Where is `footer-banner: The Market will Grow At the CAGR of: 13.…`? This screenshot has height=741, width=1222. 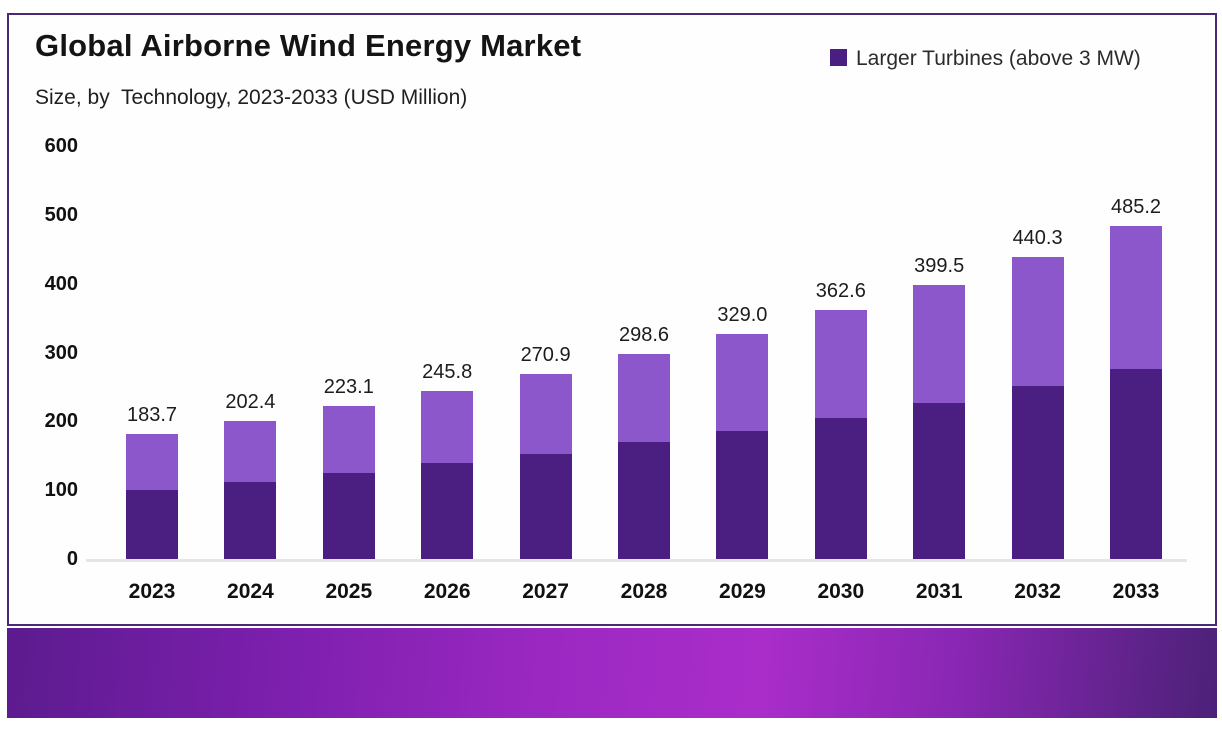
footer-banner: The Market will Grow At the CAGR of: 13.… is located at coordinates (612, 673).